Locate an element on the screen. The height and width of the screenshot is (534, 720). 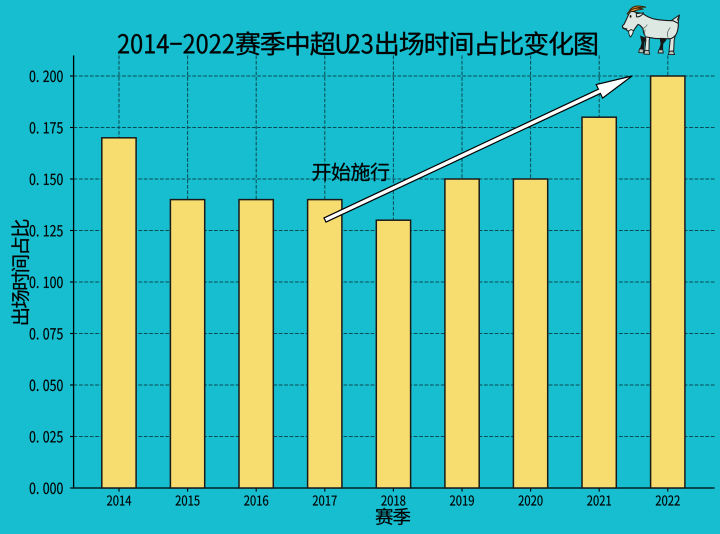
x-tick-labels: 2014 2015 2016 2017 2018 2019 2020 2021 2022 is located at coordinates (393, 500).